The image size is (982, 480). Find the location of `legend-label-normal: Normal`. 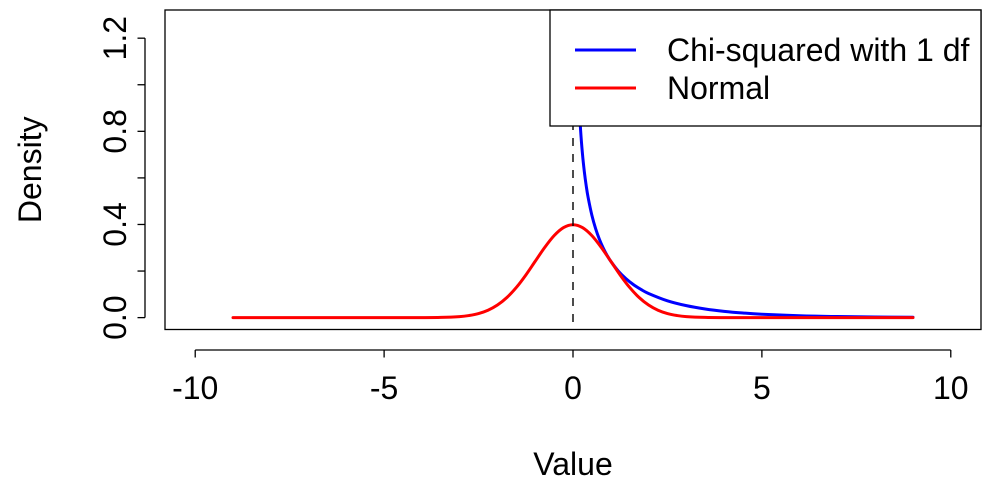

legend-label-normal: Normal is located at coordinates (718, 88).